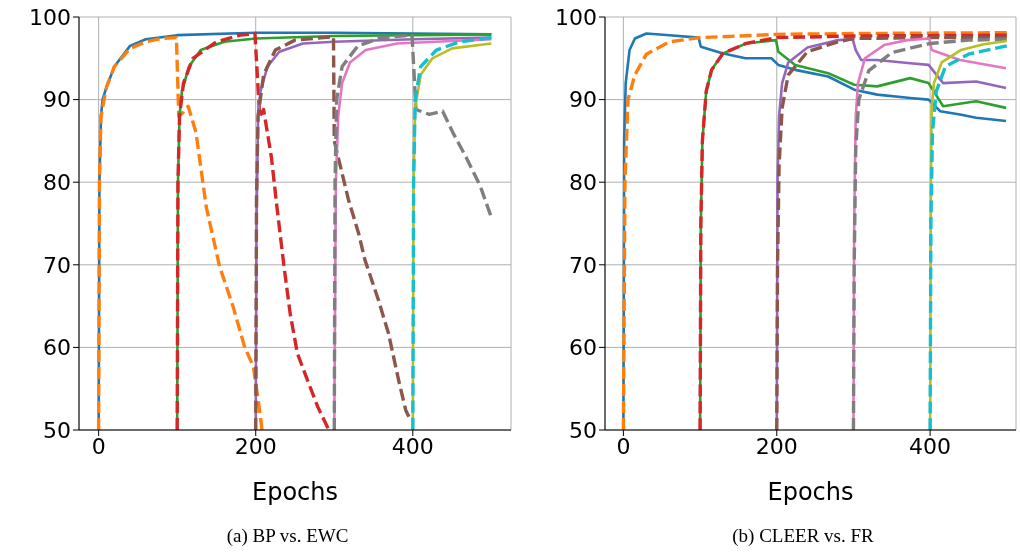 This screenshot has width=1020, height=556. What do you see at coordinates (803, 536) in the screenshot?
I see `text: (b) CLEER vs. FR` at bounding box center [803, 536].